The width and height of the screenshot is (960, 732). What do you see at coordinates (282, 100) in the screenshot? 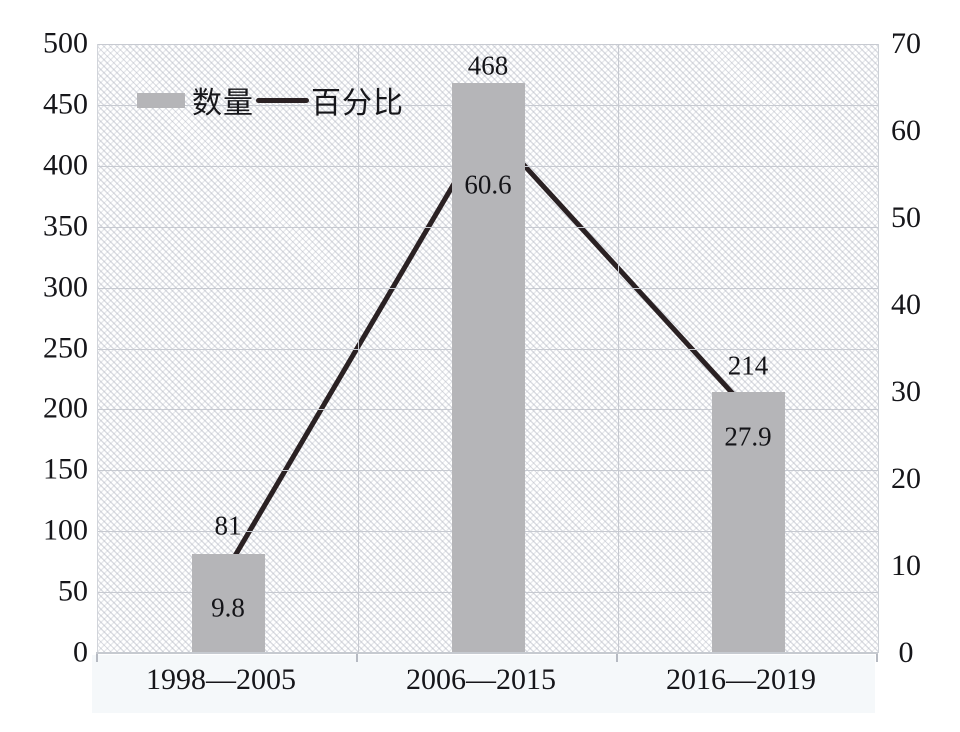
I see `legend-line-swatch-icon` at bounding box center [282, 100].